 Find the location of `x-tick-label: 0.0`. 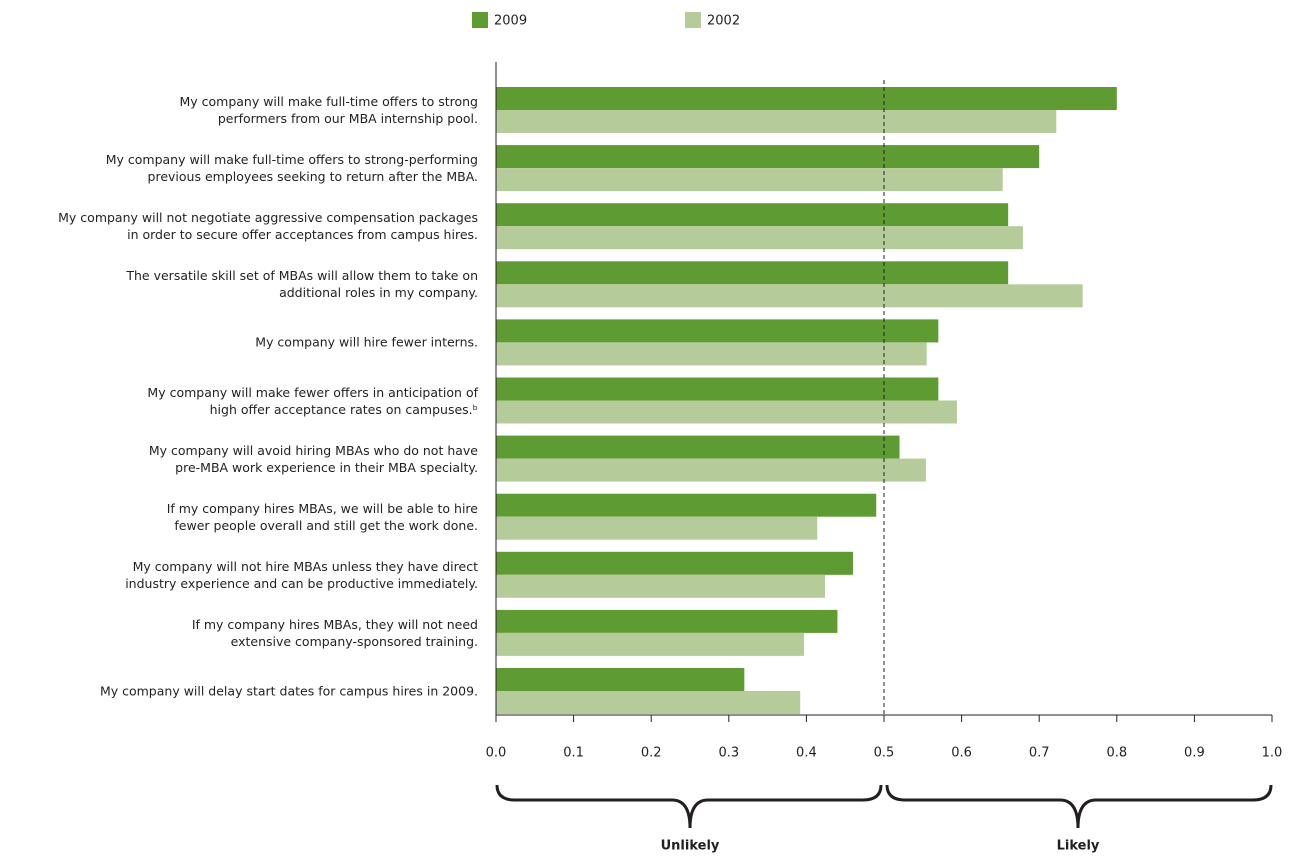

x-tick-label: 0.0 is located at coordinates (496, 753).